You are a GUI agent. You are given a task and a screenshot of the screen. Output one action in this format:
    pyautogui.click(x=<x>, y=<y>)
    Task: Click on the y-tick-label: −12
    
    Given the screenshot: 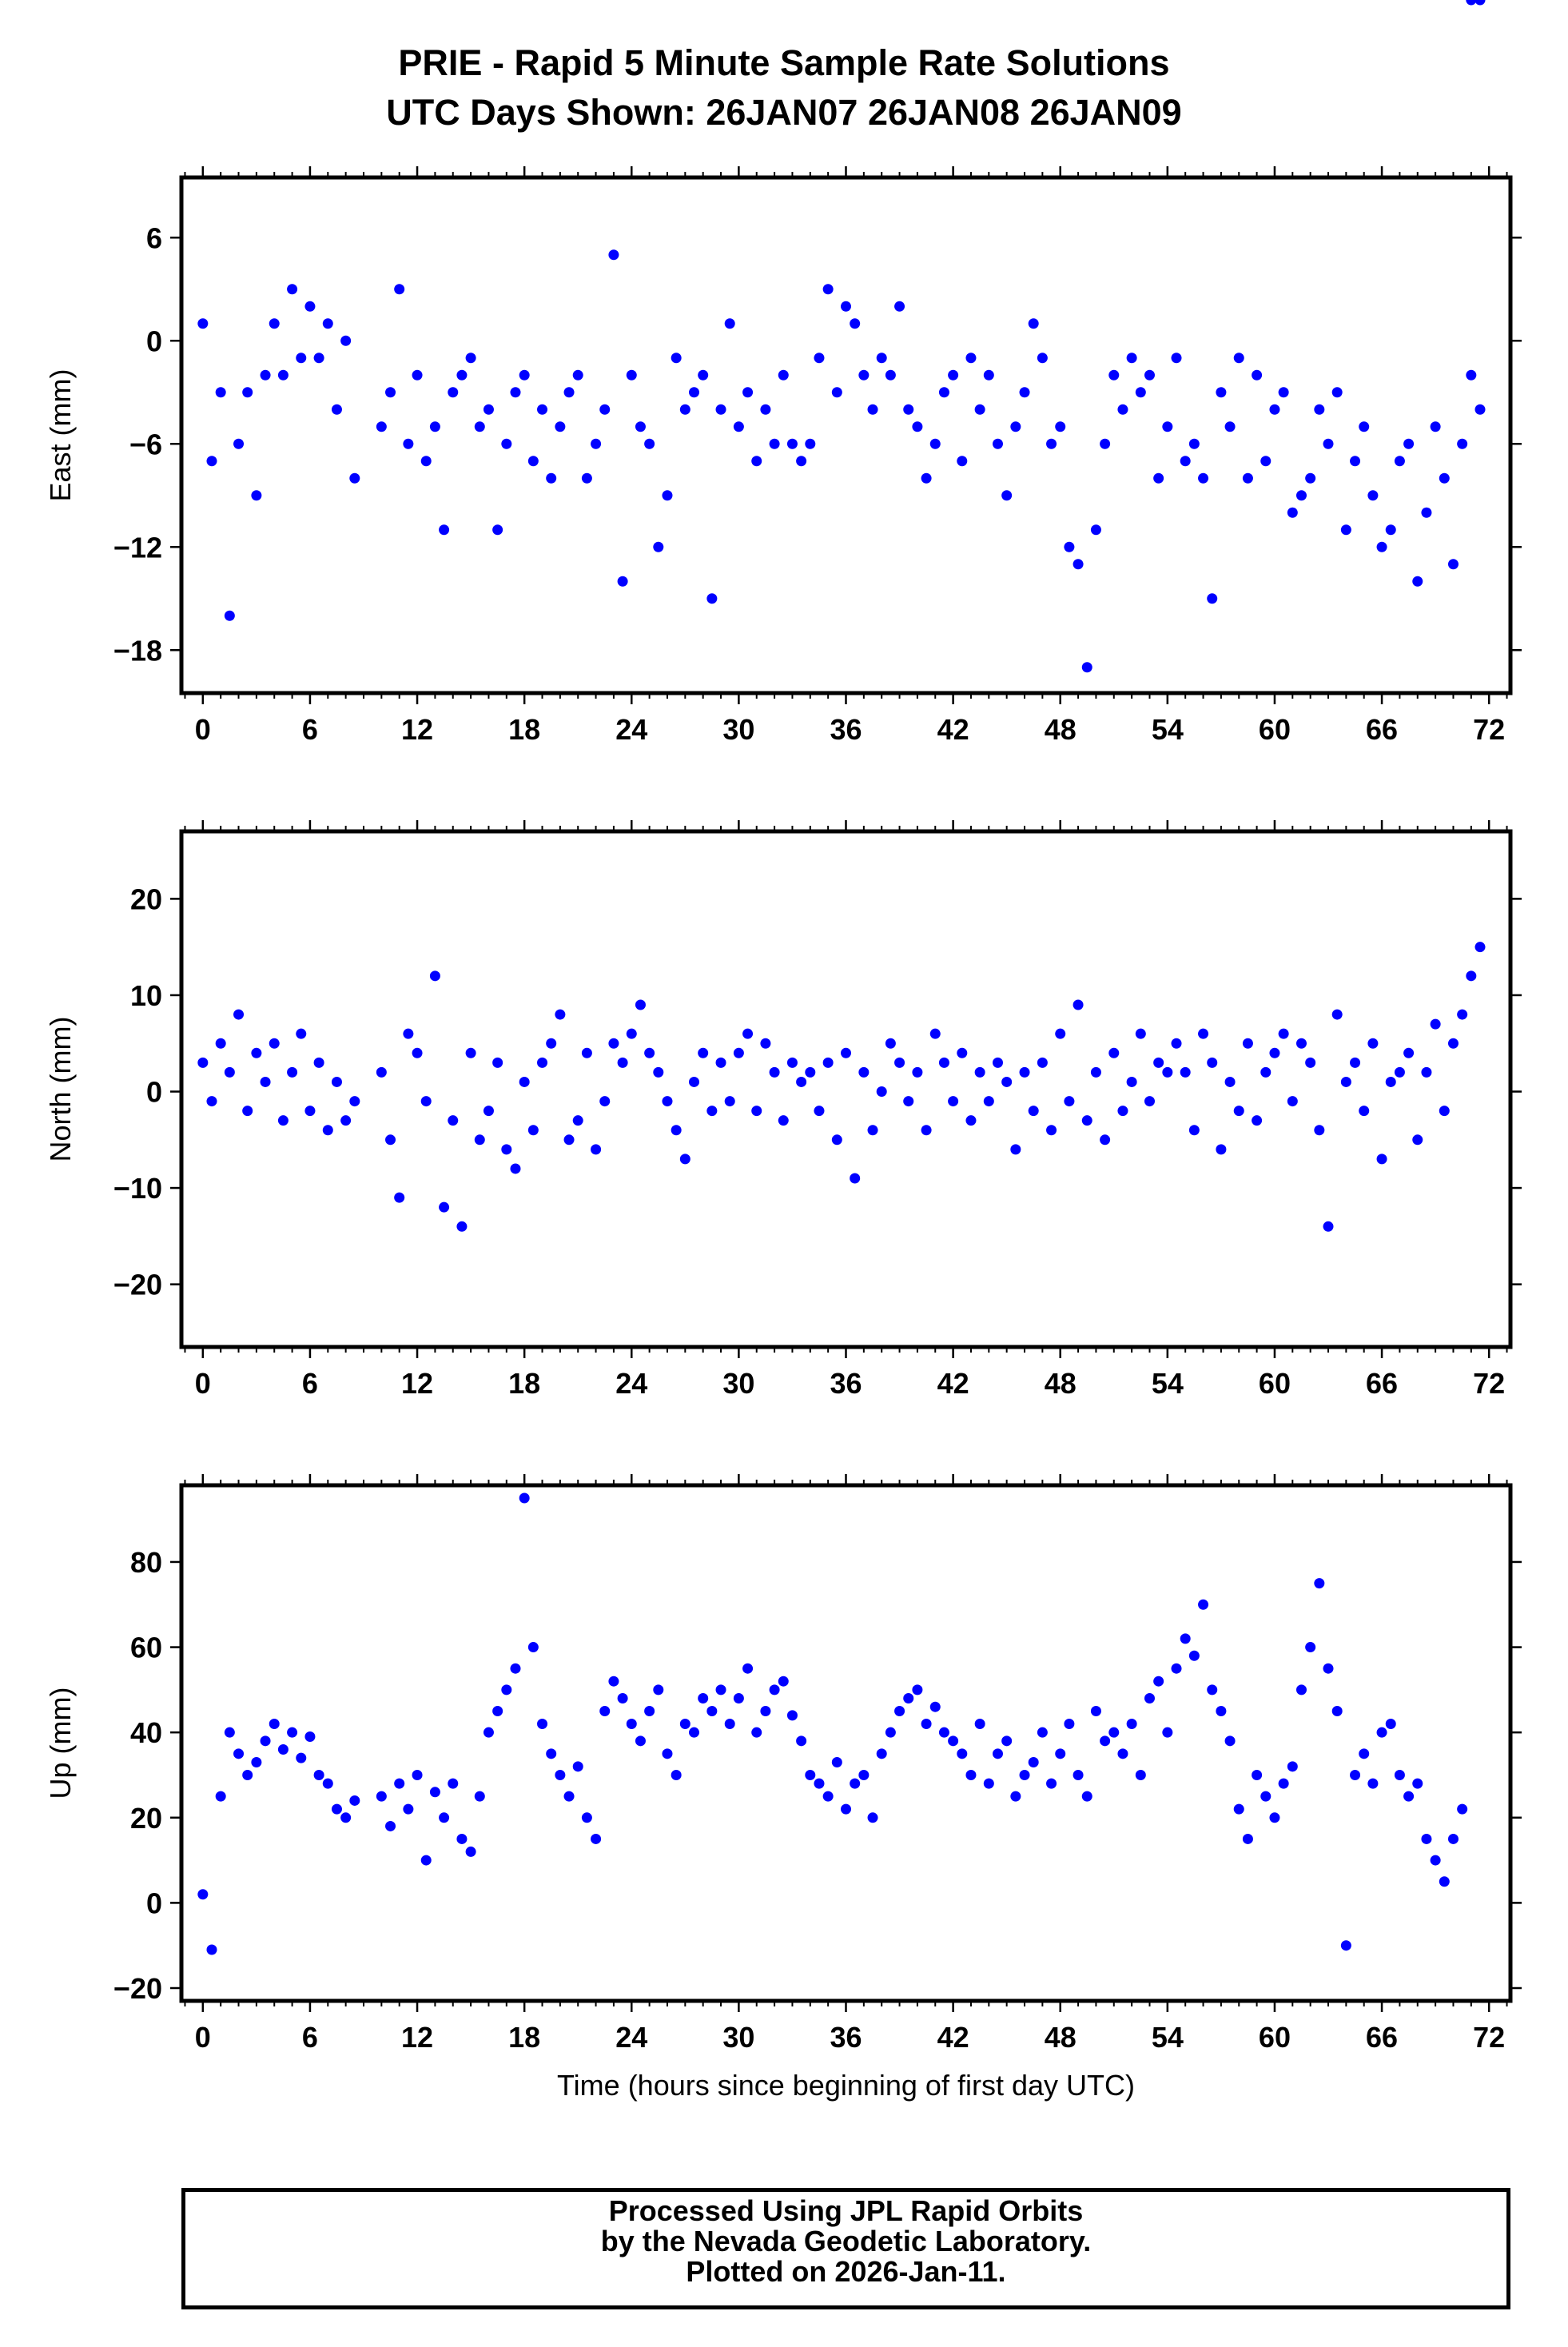 What is the action you would take?
    pyautogui.click(x=137, y=548)
    